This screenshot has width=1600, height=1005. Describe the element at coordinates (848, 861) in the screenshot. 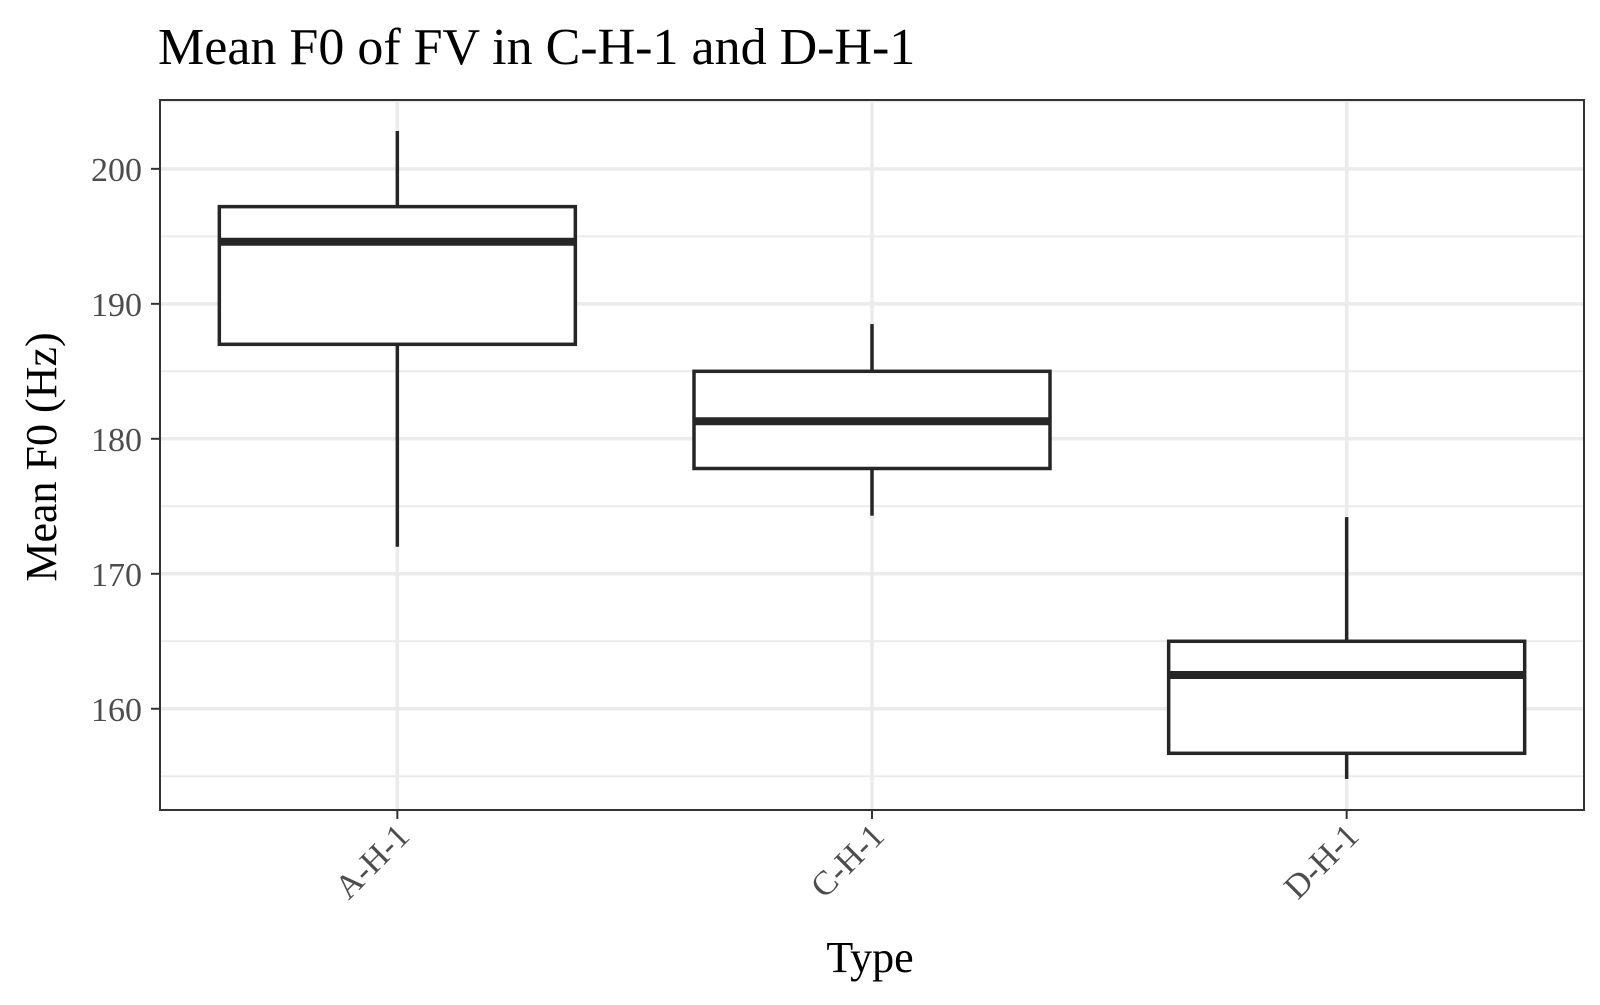

I see `x-tick-label: C-H-1` at that location.